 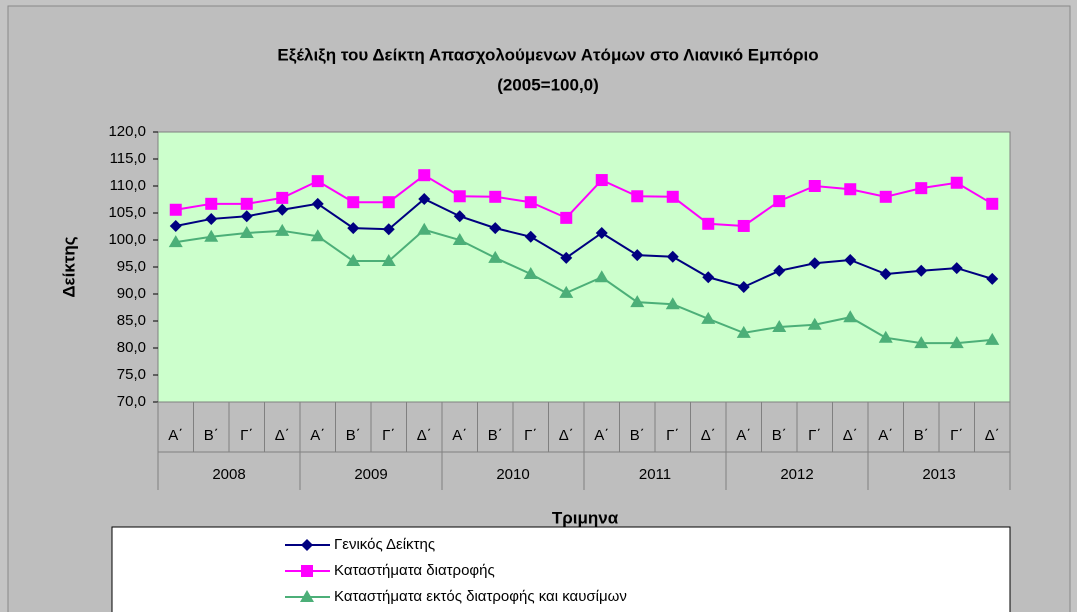 What do you see at coordinates (128, 185) in the screenshot?
I see `y-tick-label: 110,0` at bounding box center [128, 185].